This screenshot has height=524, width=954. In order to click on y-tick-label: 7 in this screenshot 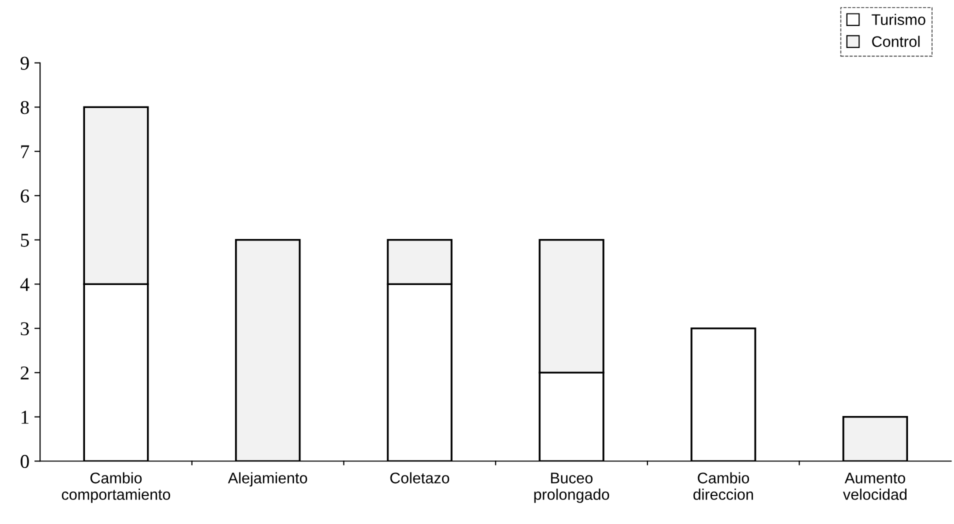, I will do `click(25, 151)`.